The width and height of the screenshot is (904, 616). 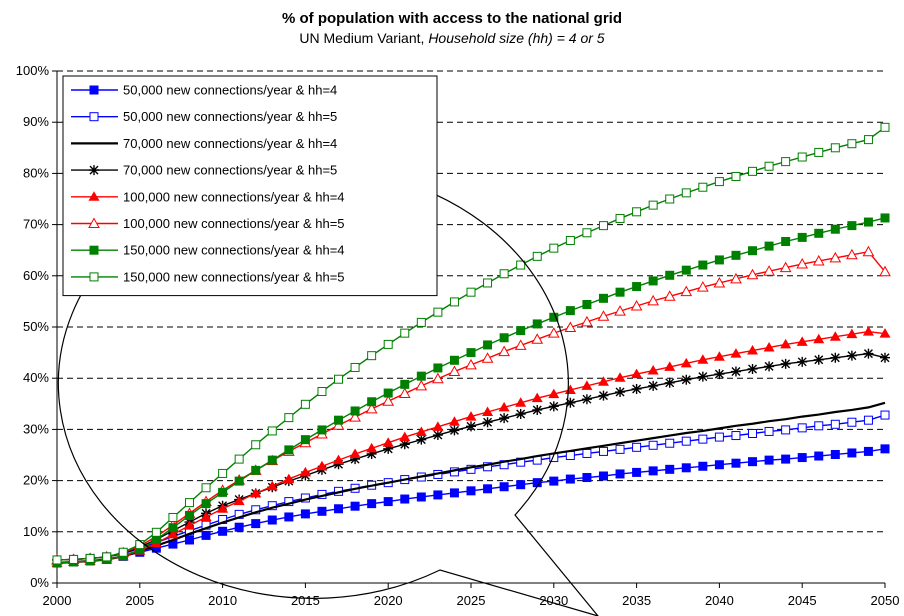 I want to click on legend-item: 70,000 new connections/year & hh=5, so click(x=204, y=170).